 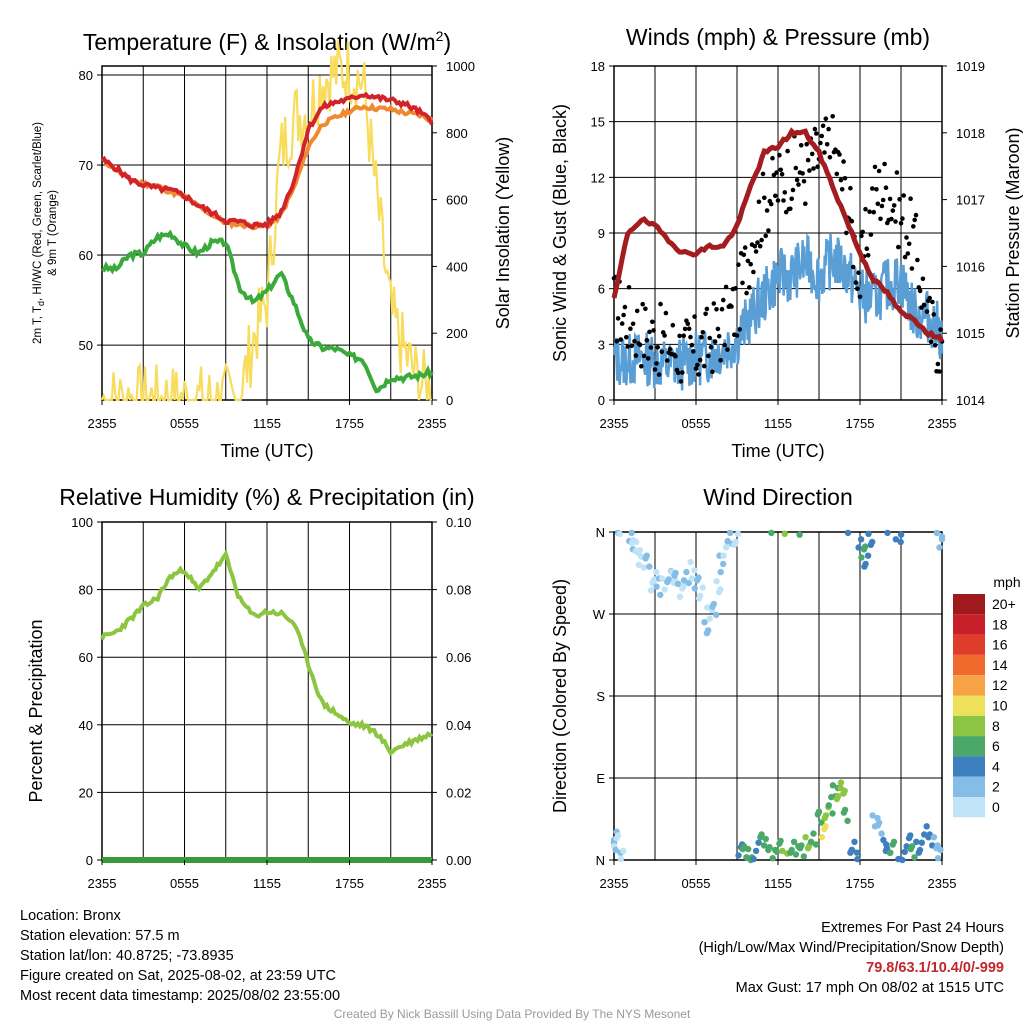 I want to click on direction-x-tick-label: 1755, so click(x=860, y=883).